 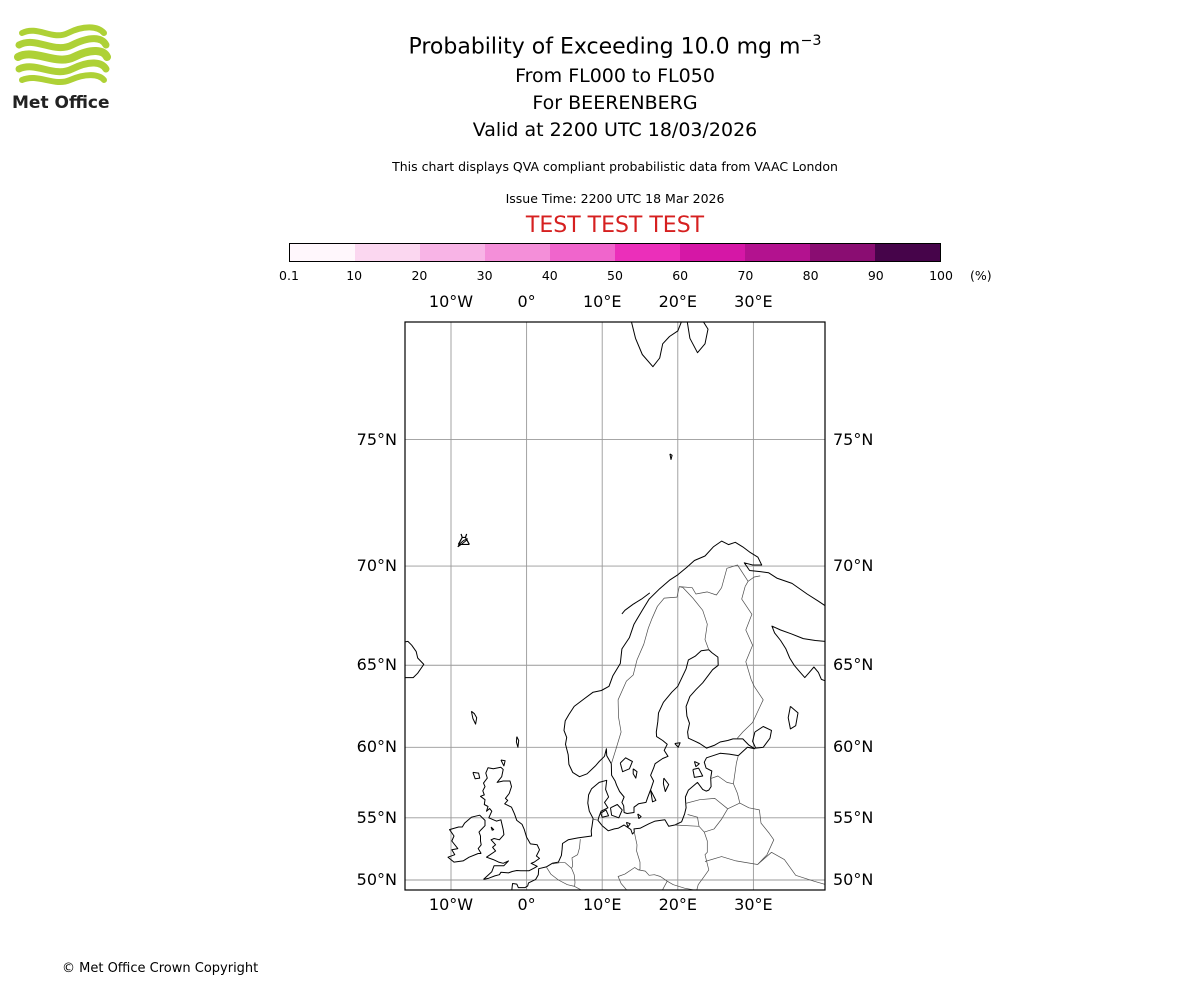 What do you see at coordinates (734, 796) in the screenshot?
I see `border-latvia-russia` at bounding box center [734, 796].